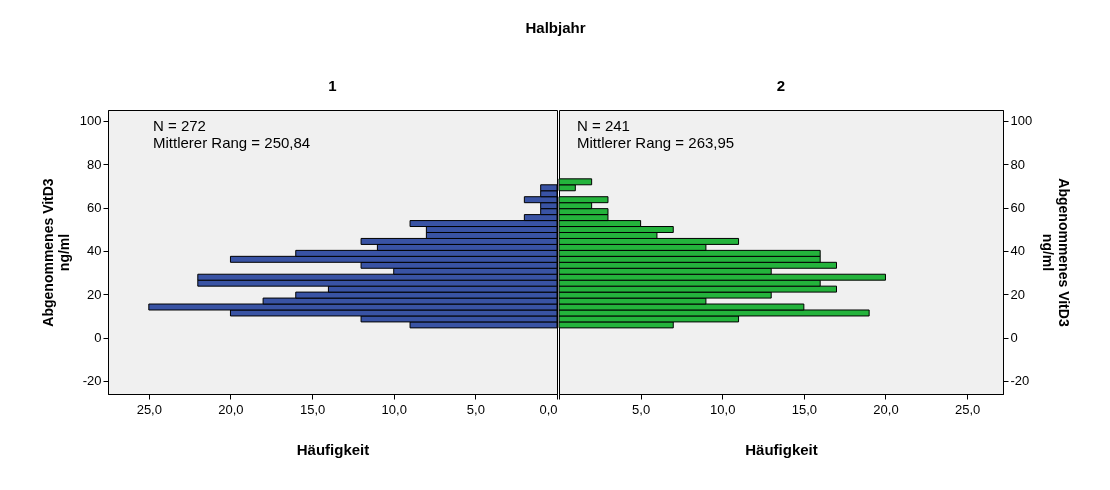 This screenshot has width=1110, height=490. I want to click on annotation: N = 241, so click(603, 125).